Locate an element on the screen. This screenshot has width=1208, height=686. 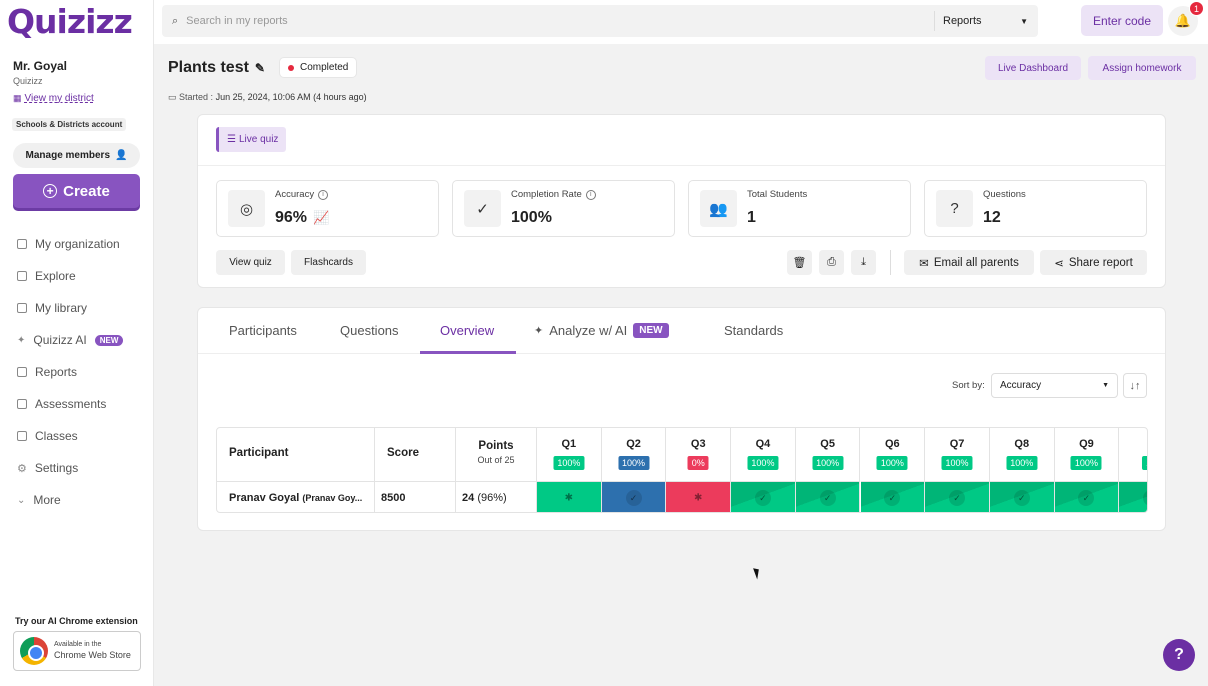
chrome-icon is located at coordinates (34, 651).